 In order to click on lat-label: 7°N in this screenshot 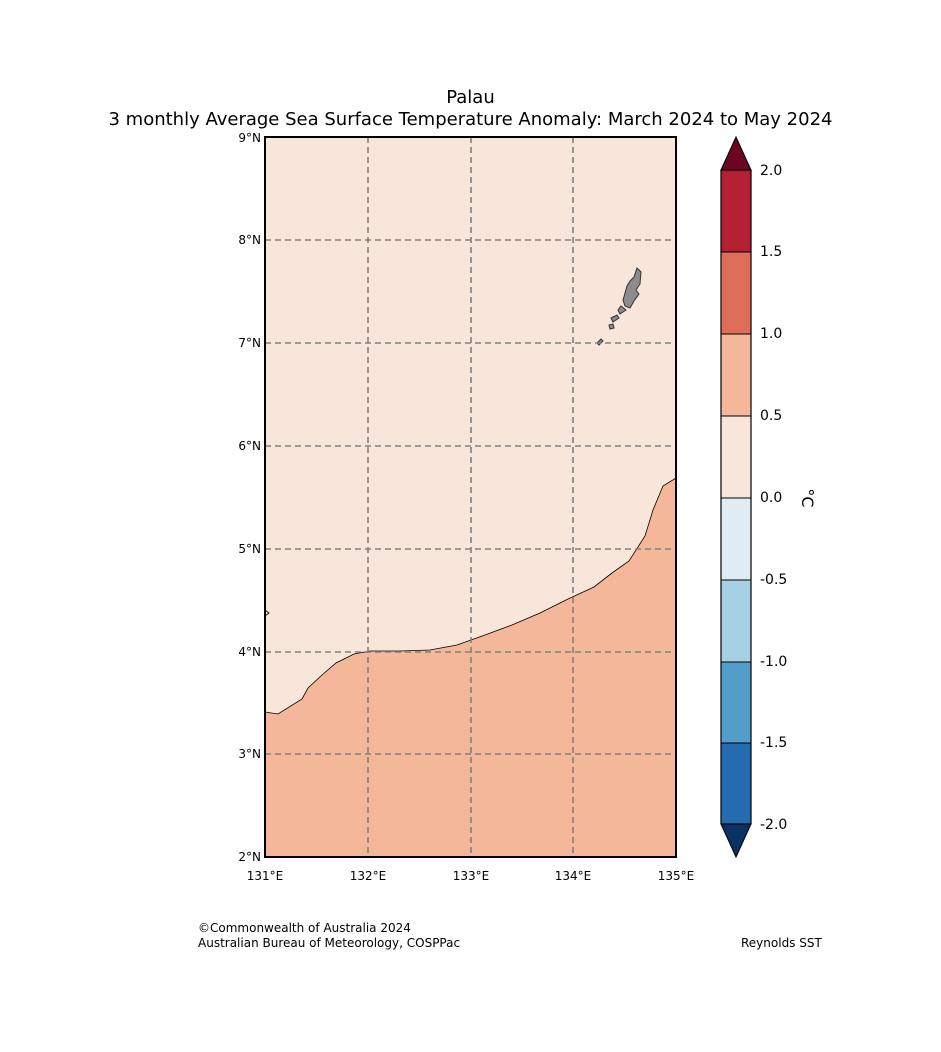, I will do `click(249, 343)`.